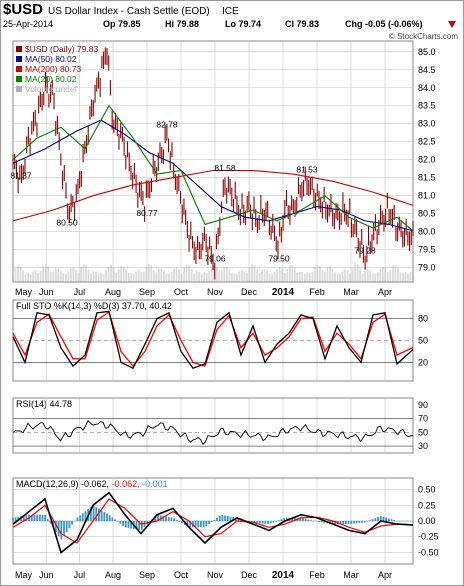 This screenshot has width=464, height=586. What do you see at coordinates (182, 24) in the screenshot?
I see `high-value: Hi 79.88` at bounding box center [182, 24].